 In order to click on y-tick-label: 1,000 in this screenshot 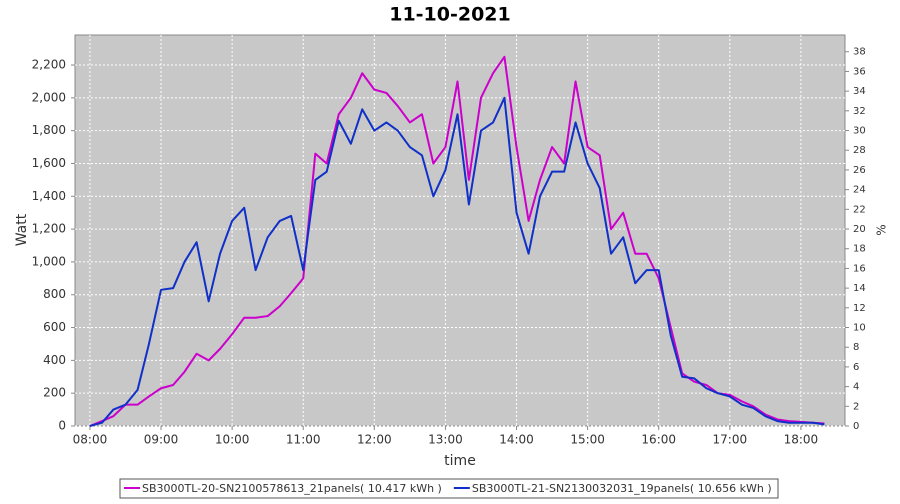, I will do `click(49, 261)`.